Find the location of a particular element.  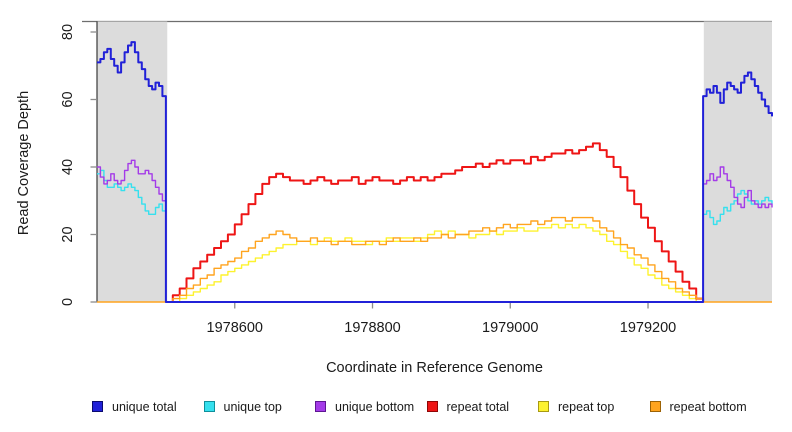

legend-label: repeat total is located at coordinates (478, 406).